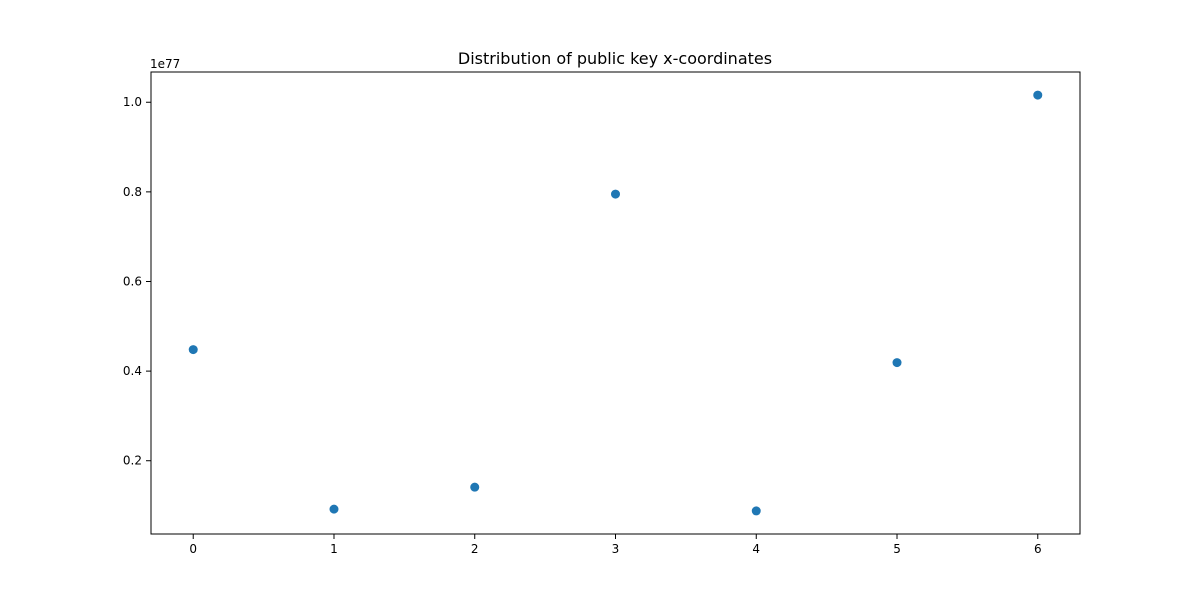 The width and height of the screenshot is (1200, 604). I want to click on x-tick-label: 3, so click(616, 549).